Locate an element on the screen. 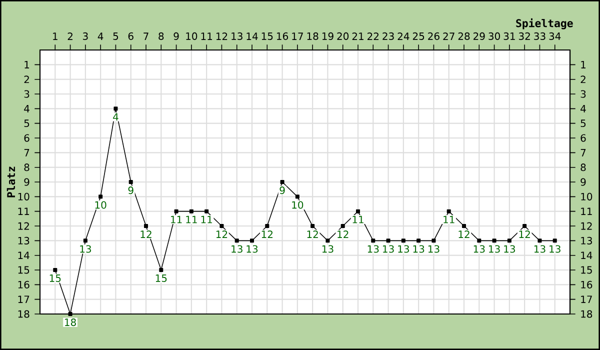  y2-tick-label: 2 is located at coordinates (583, 80).